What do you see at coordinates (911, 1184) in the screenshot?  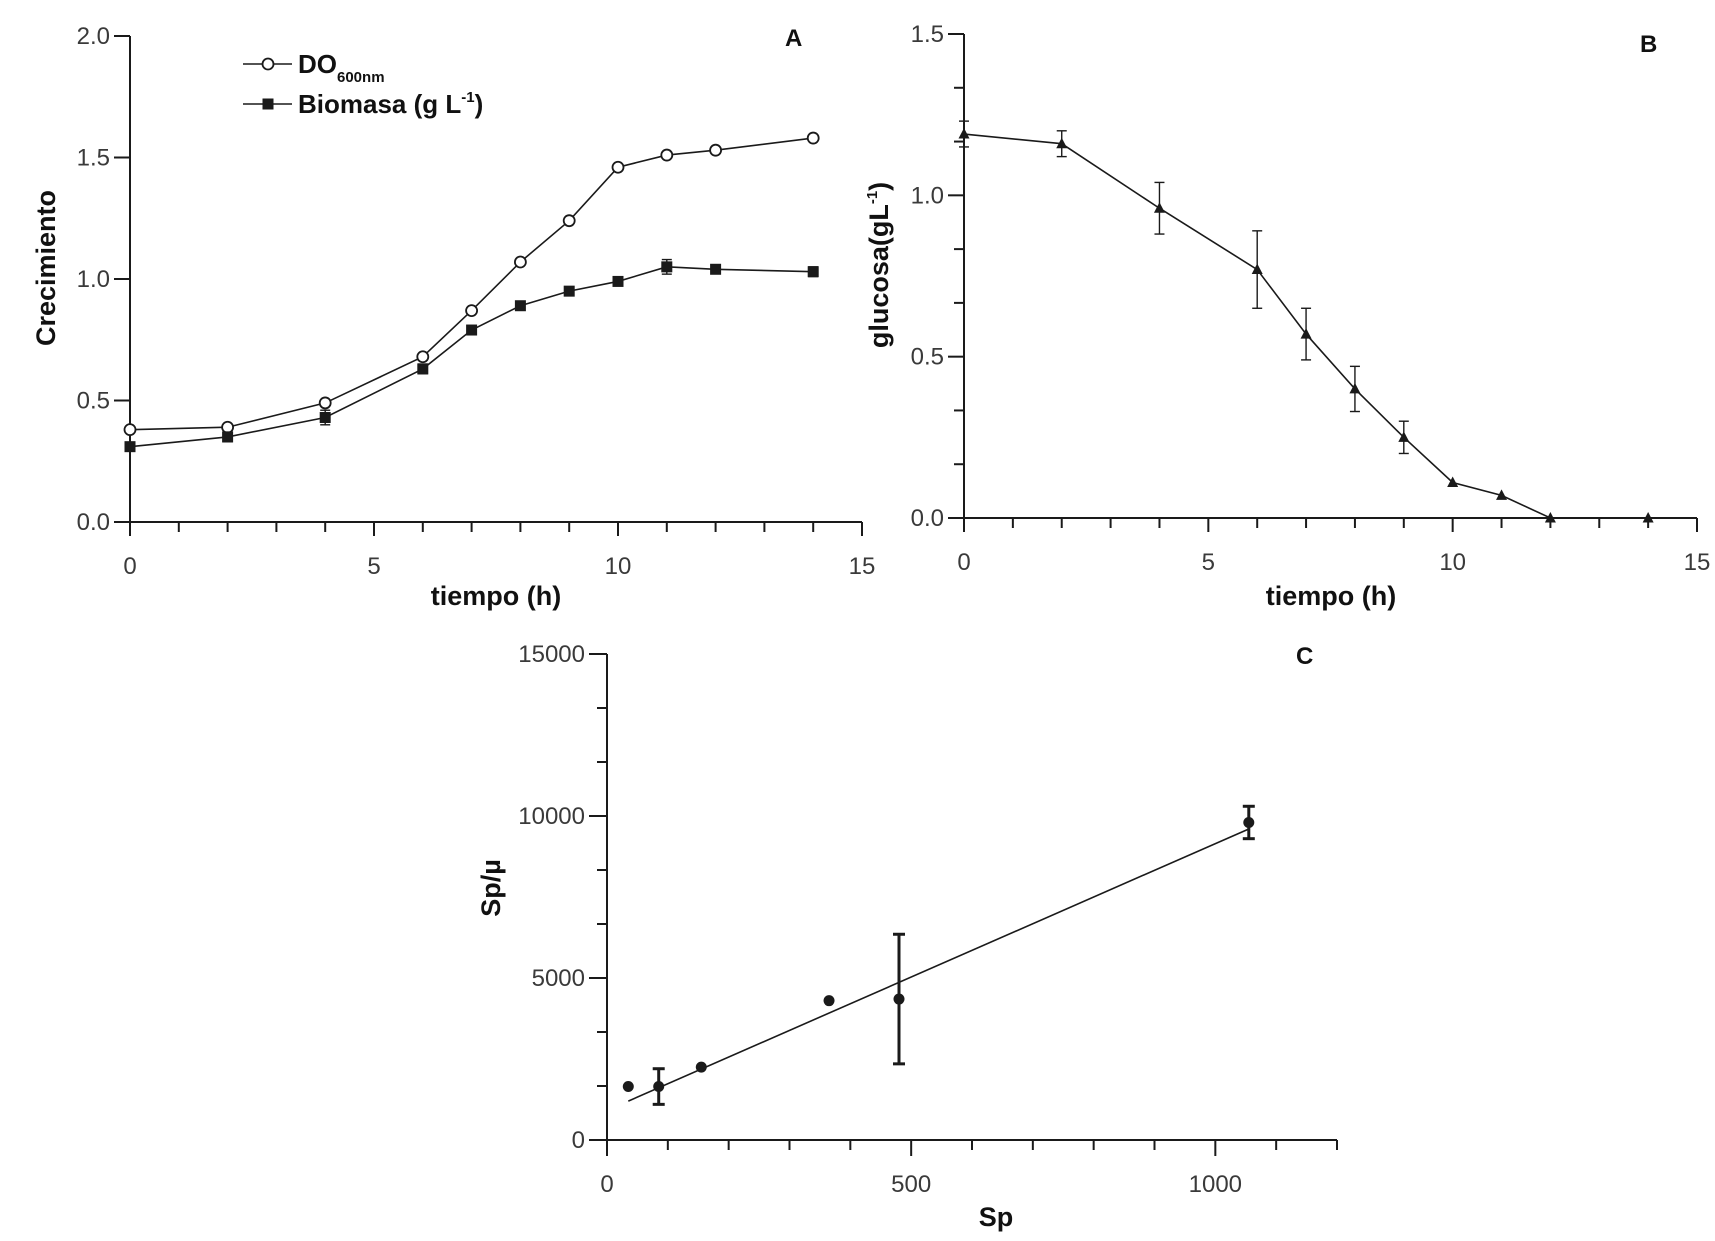 I see `panel-c-x-tick-label: 500` at bounding box center [911, 1184].